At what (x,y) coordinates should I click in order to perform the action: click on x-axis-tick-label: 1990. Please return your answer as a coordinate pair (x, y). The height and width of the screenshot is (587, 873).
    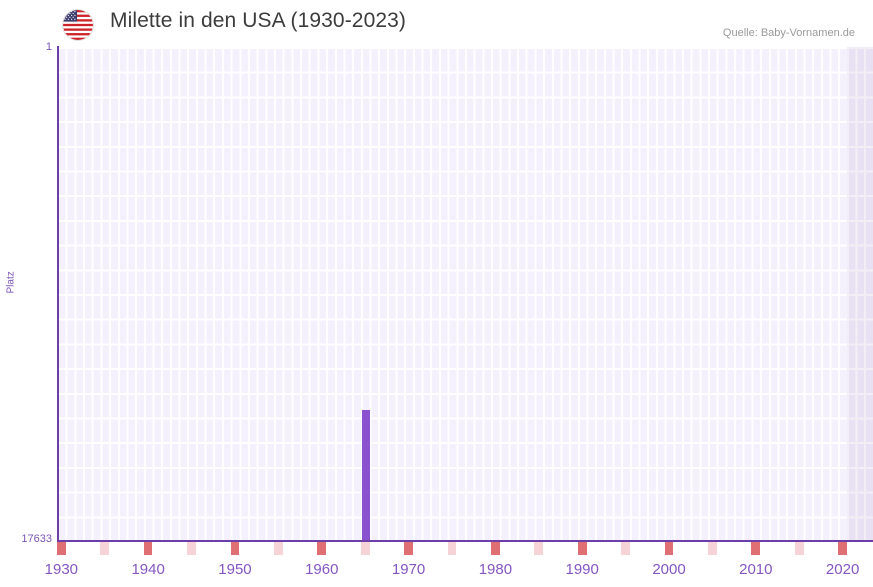
    Looking at the image, I should click on (582, 569).